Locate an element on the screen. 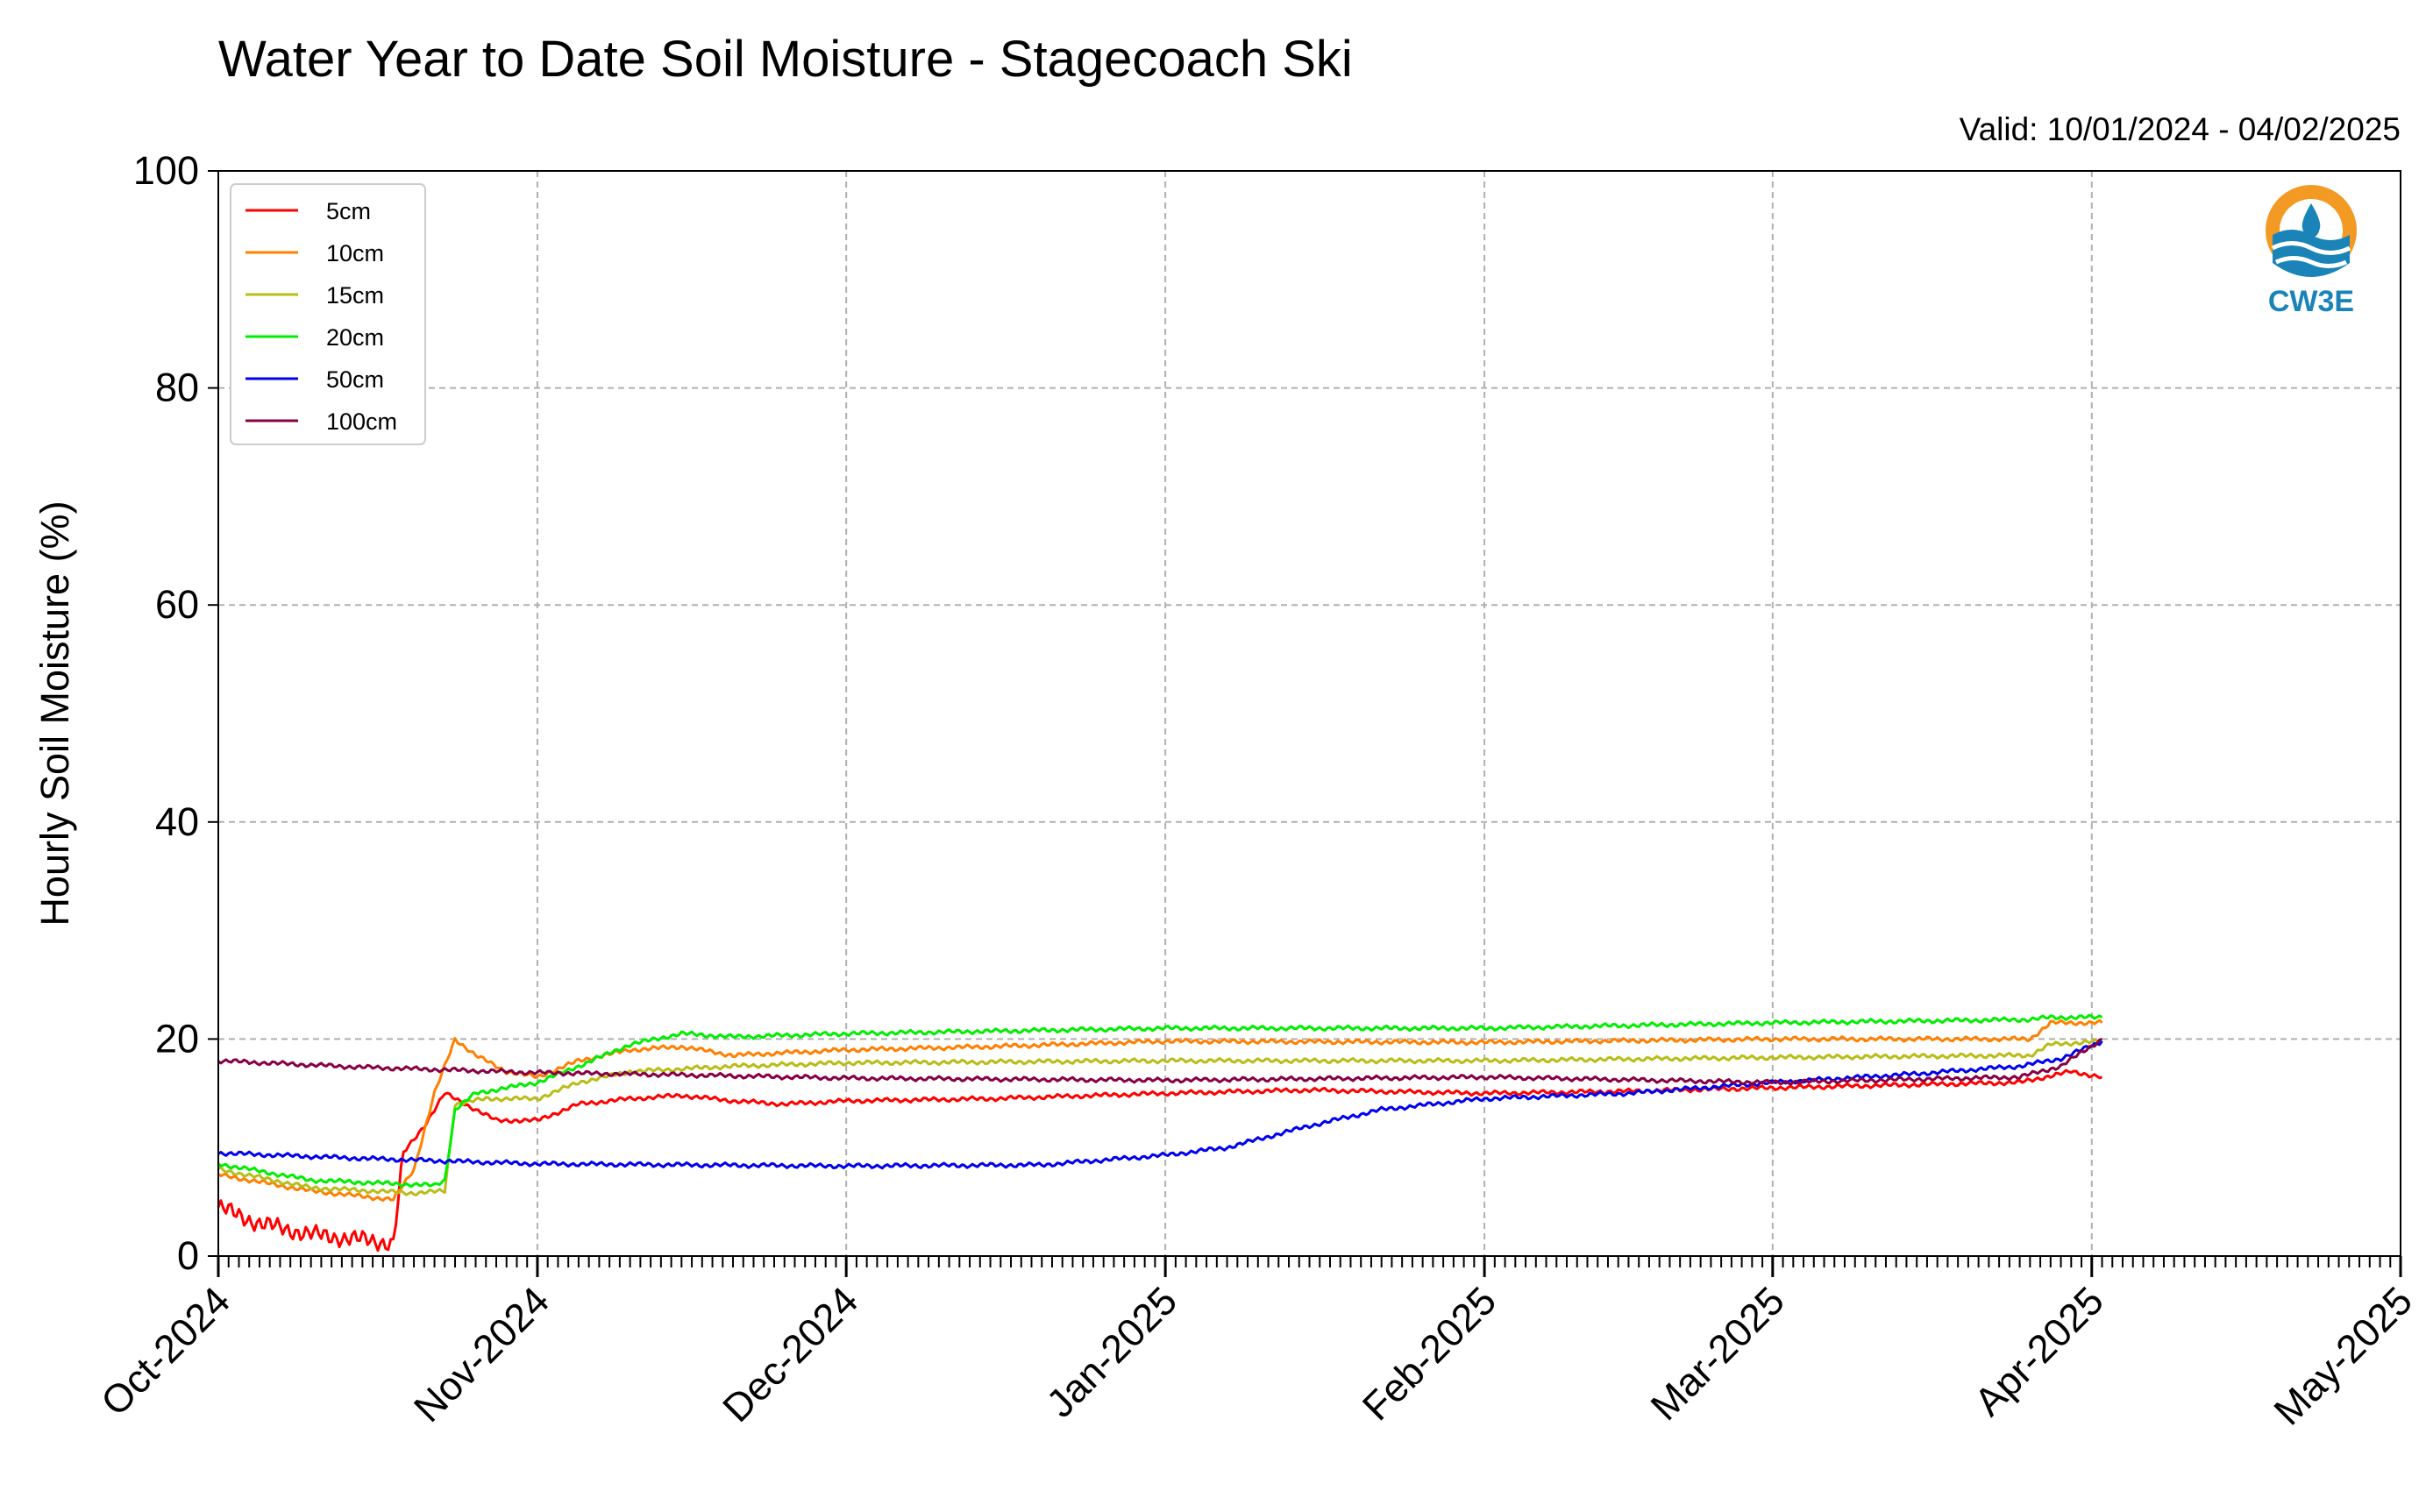 The width and height of the screenshot is (2426, 1512). y-axis-label: Hourly Soil Moisture (%) is located at coordinates (54, 713).